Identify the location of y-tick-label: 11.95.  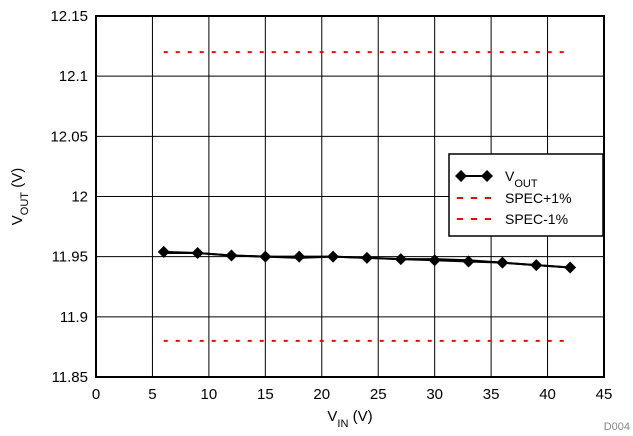
(70, 257).